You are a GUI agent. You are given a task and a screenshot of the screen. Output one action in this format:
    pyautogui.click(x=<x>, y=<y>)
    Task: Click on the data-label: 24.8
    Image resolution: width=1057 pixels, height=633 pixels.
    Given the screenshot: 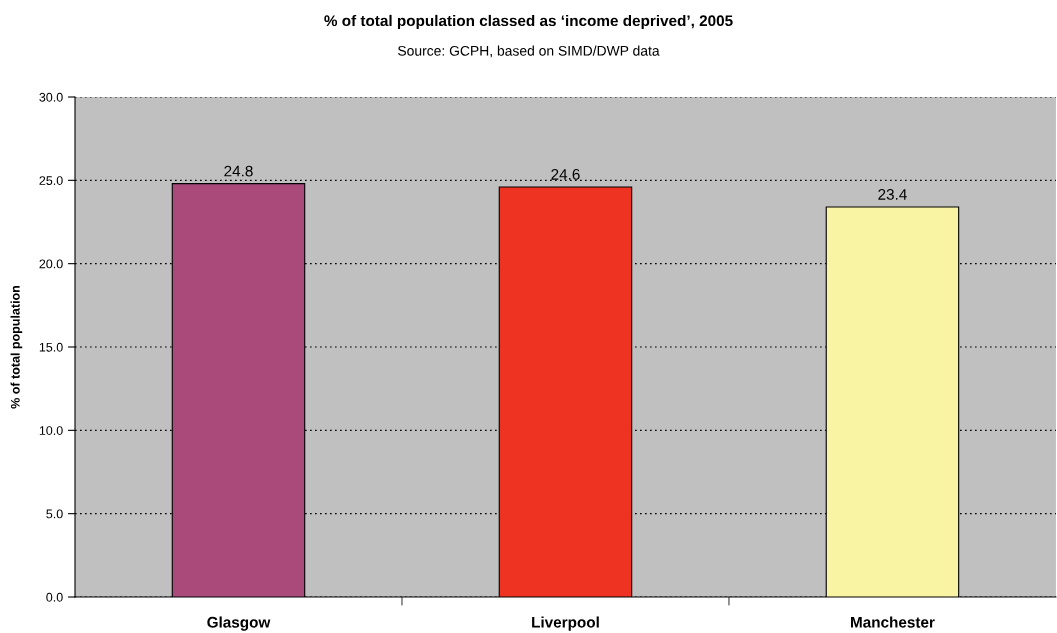 What is the action you would take?
    pyautogui.click(x=238, y=171)
    